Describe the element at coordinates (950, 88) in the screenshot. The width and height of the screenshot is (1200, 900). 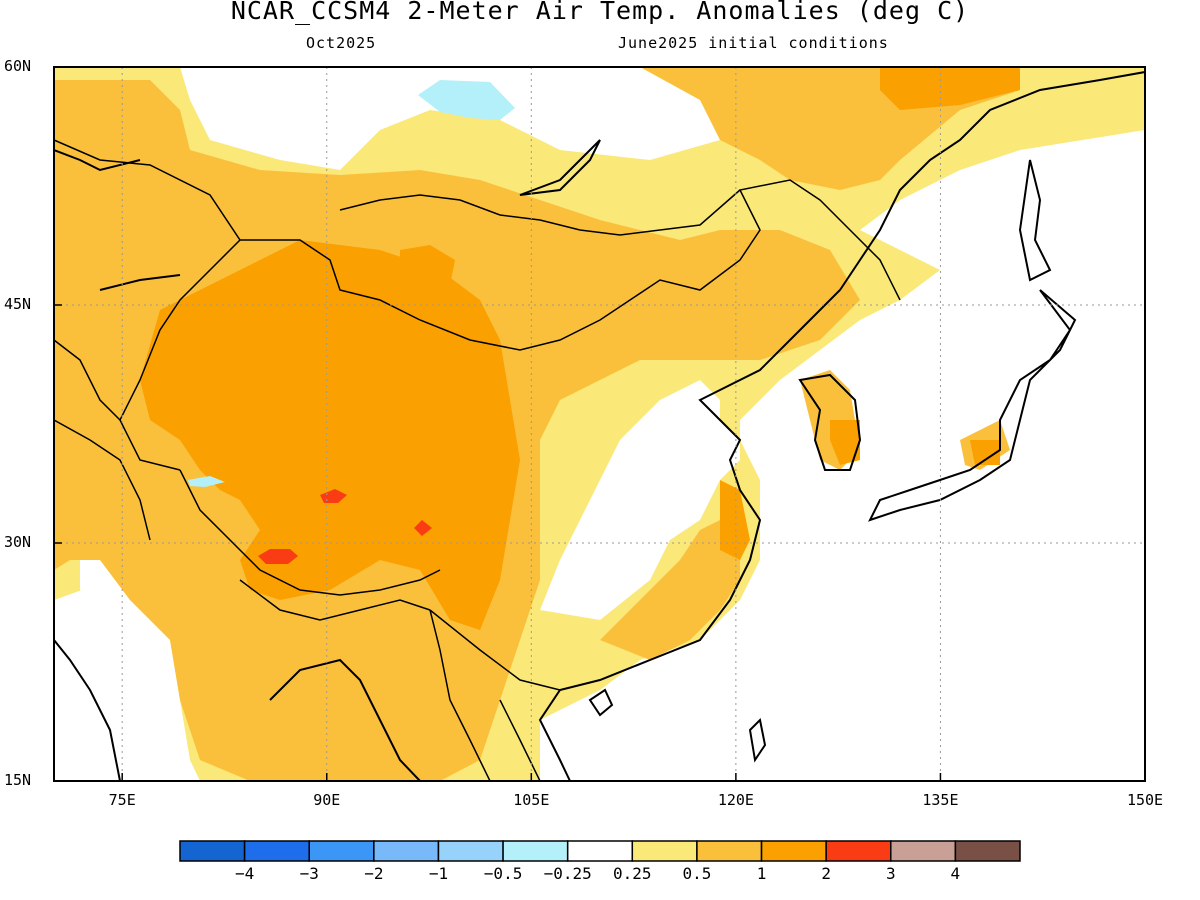
I see `anomaly-region-1-2-northeast` at that location.